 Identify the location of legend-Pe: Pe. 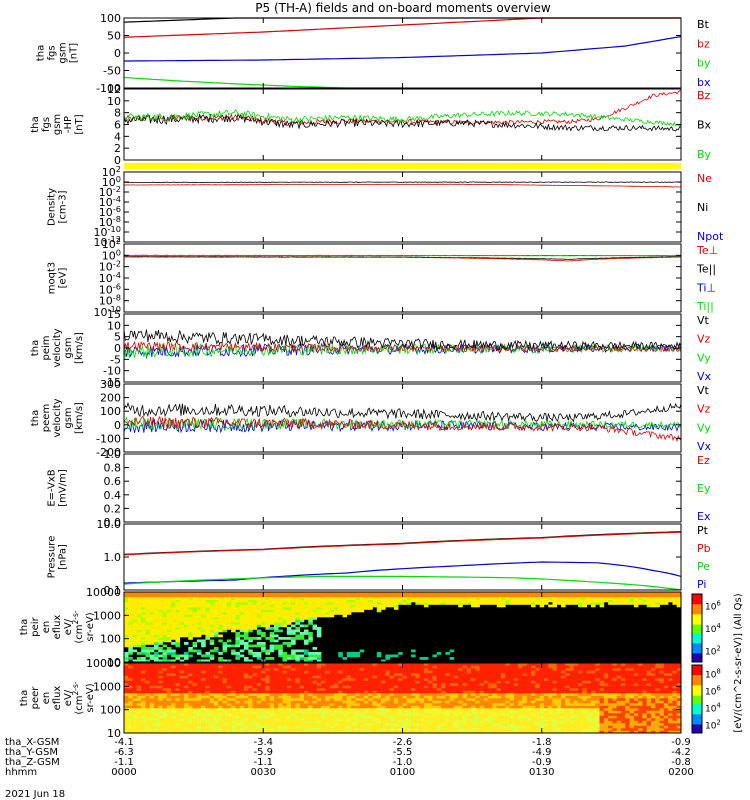
(703, 566).